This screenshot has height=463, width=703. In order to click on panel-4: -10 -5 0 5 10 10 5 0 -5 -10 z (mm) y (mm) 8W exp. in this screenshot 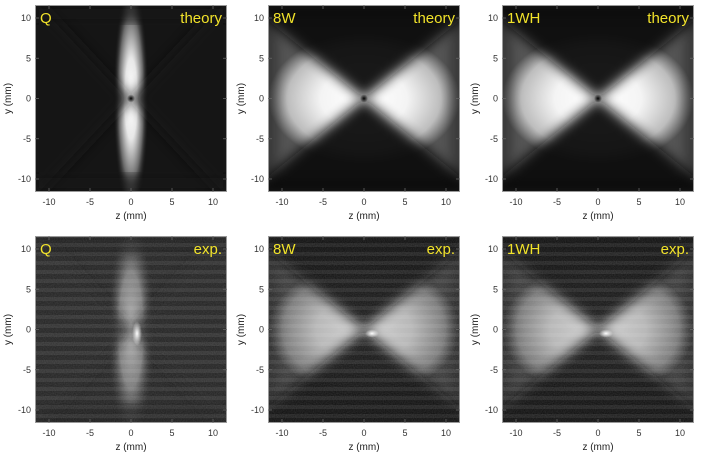, I will do `click(348, 344)`.